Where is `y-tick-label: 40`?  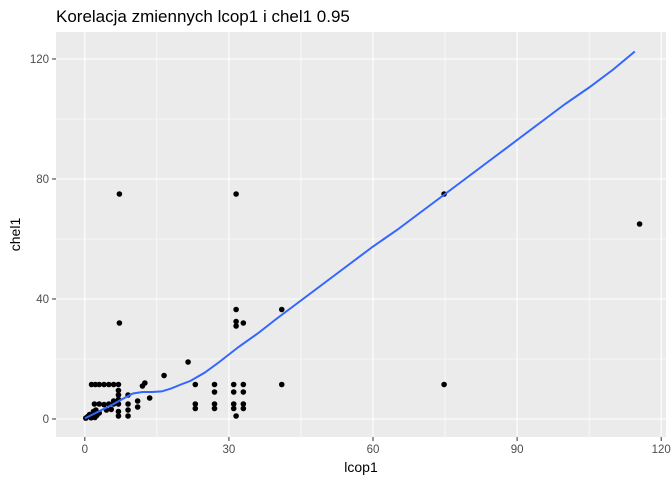 y-tick-label: 40 is located at coordinates (42, 300).